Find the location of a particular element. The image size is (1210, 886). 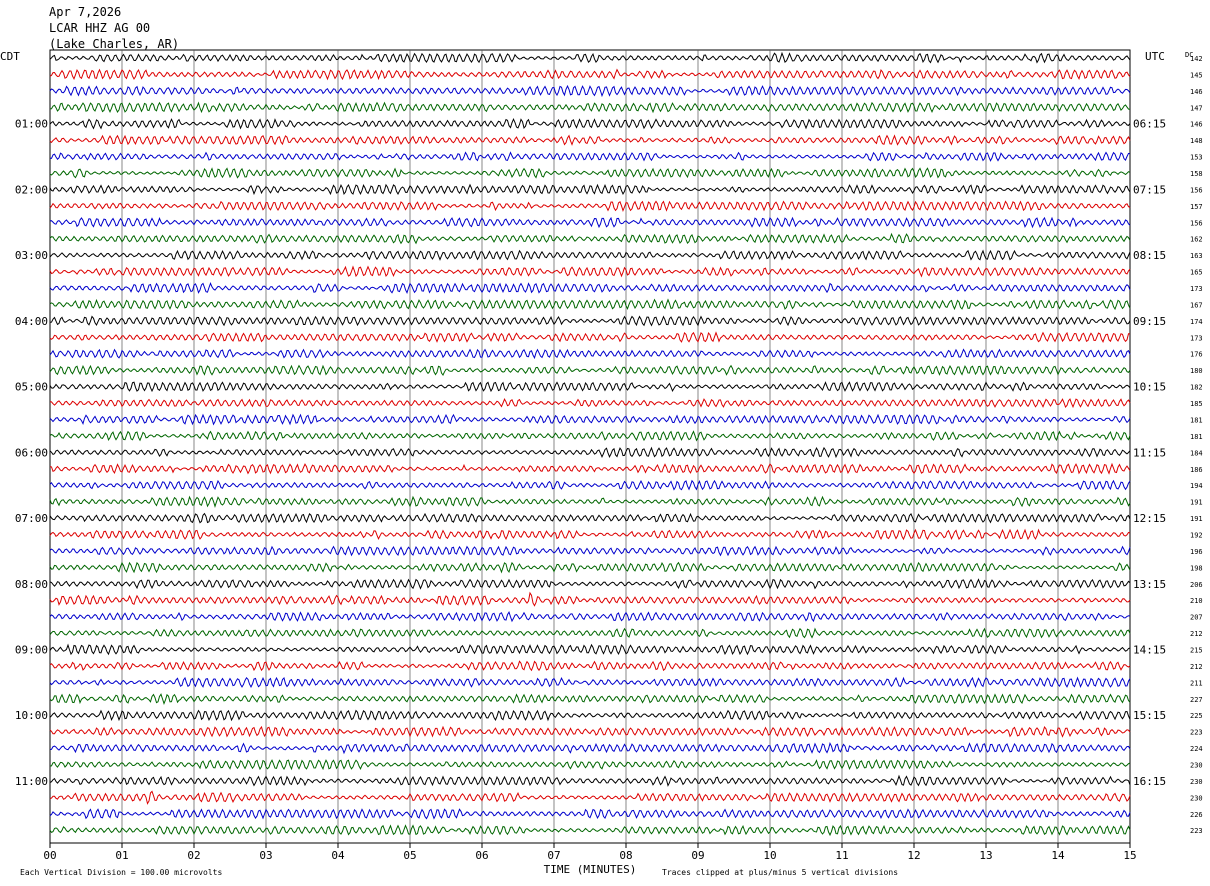

dc-offset-label: 227 is located at coordinates (1196, 700).